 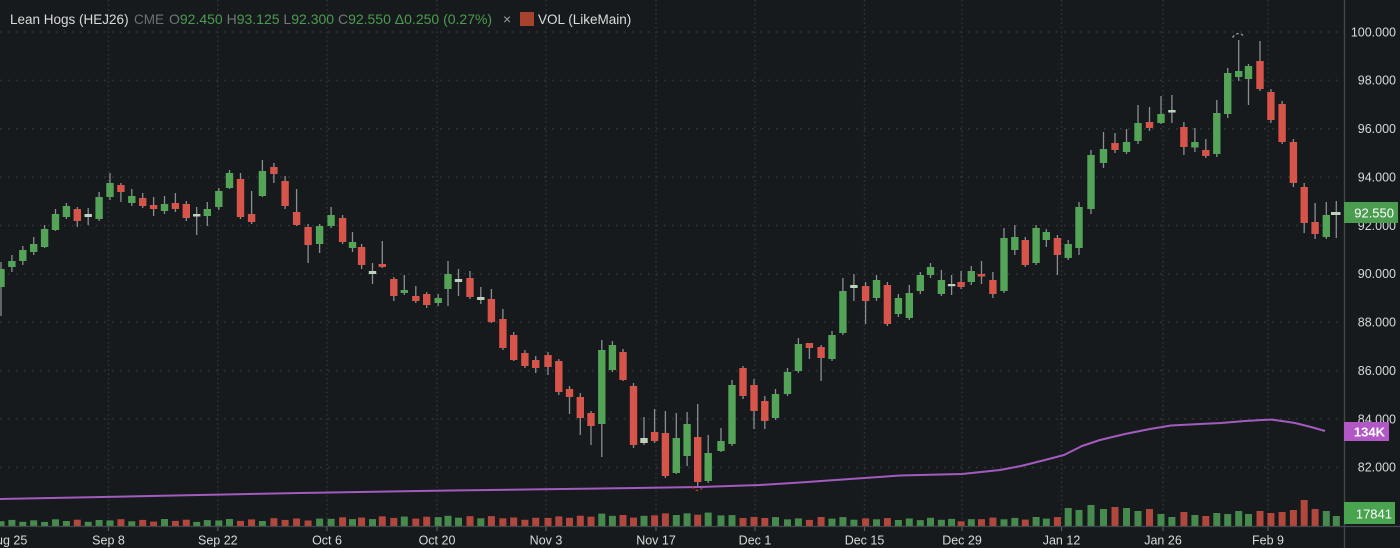 I want to click on svg-text: 98.000, so click(x=1377, y=81).